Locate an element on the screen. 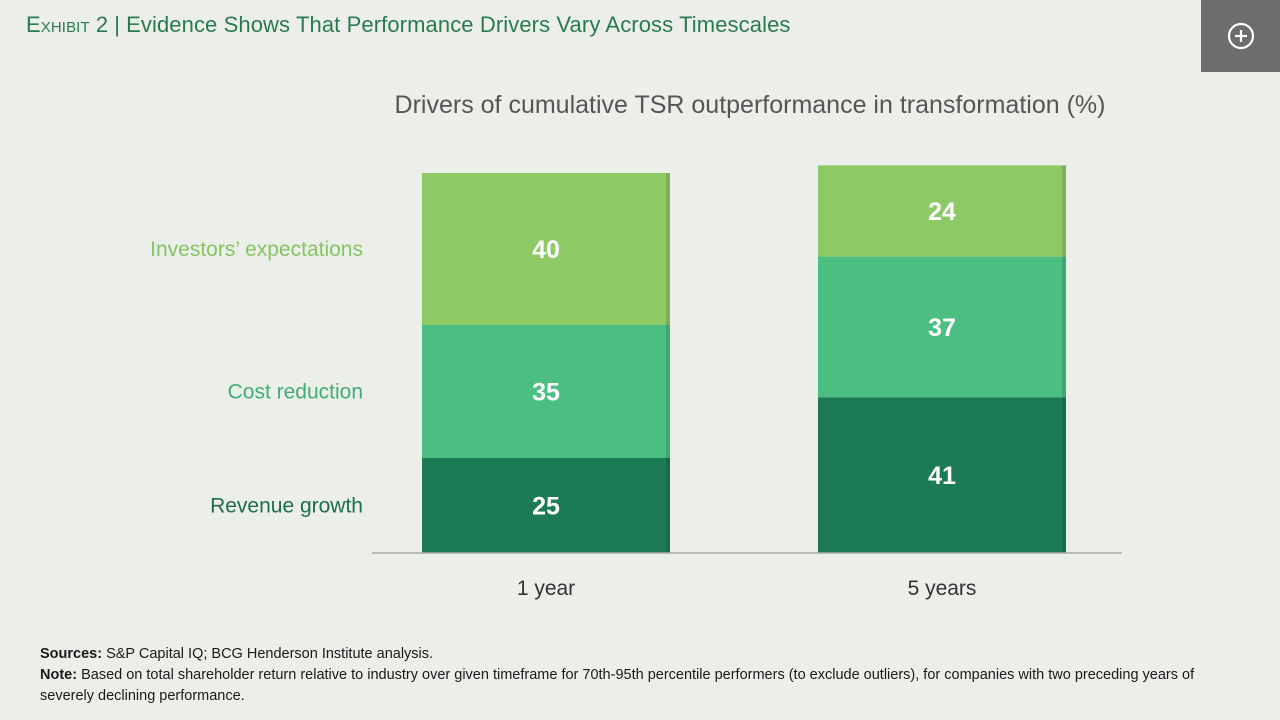 This screenshot has height=720, width=1280. data-label: 25 is located at coordinates (546, 507).